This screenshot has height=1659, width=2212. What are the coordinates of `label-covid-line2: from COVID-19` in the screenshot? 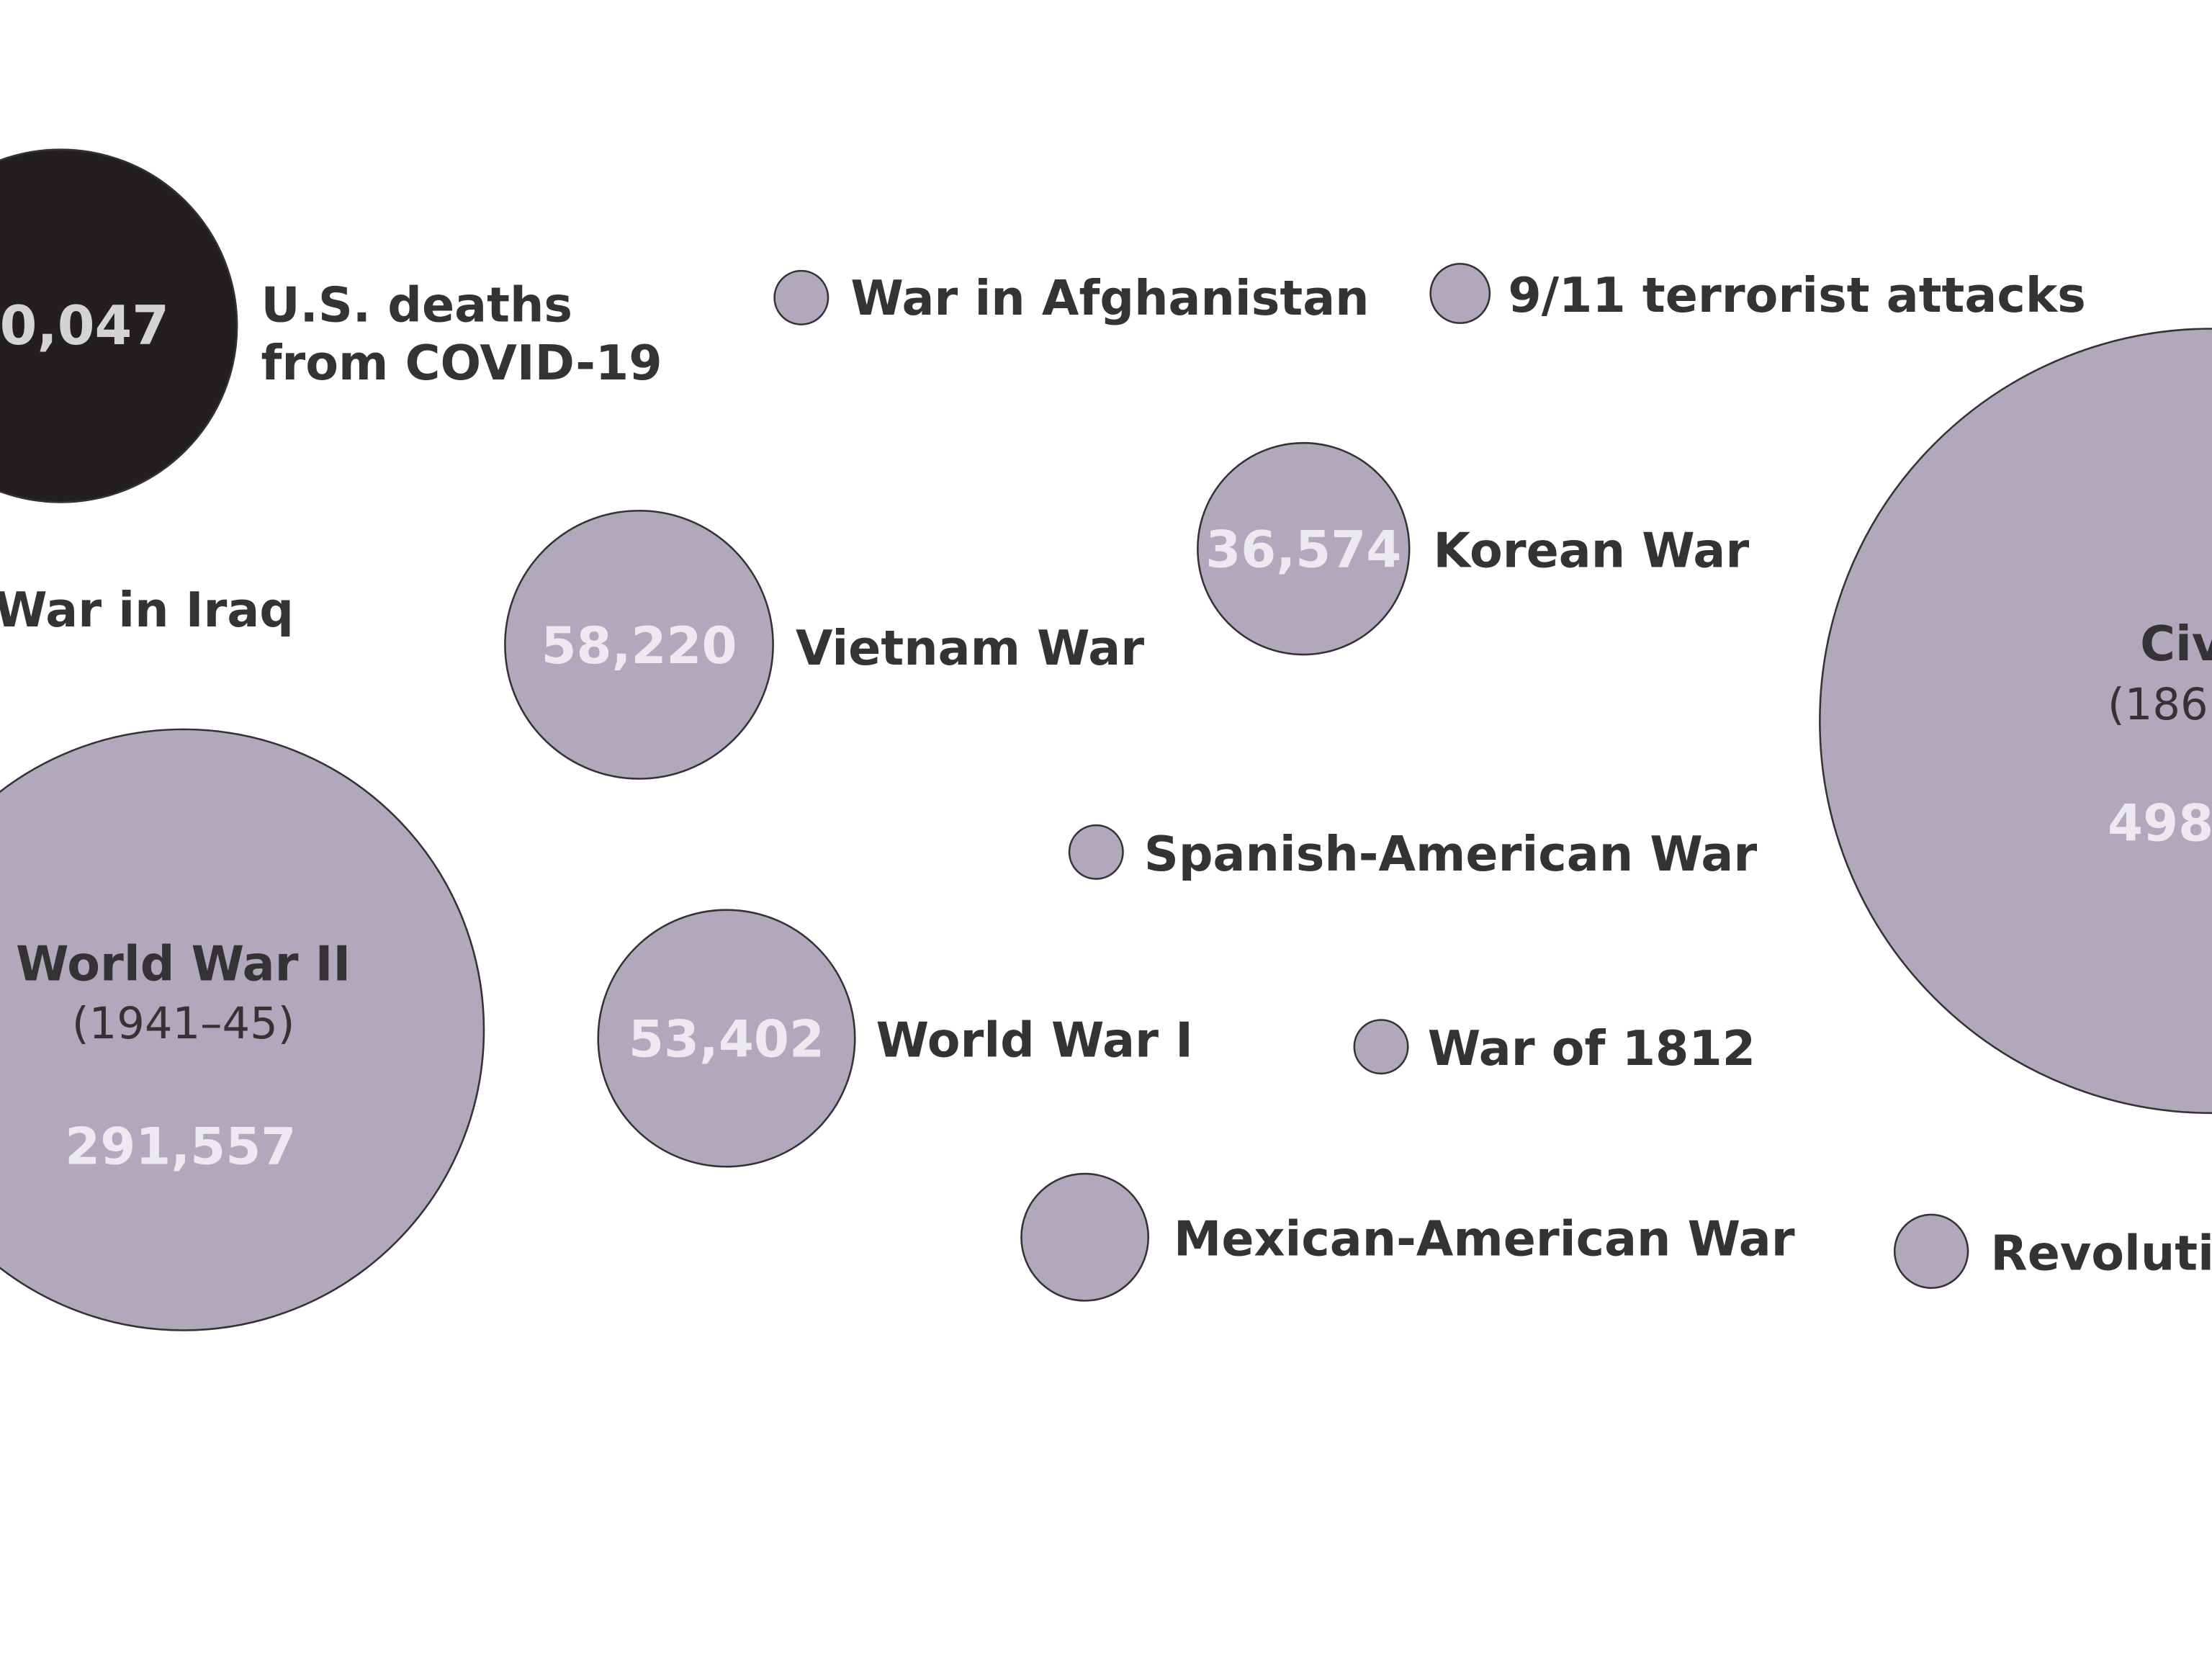 It's located at (462, 363).